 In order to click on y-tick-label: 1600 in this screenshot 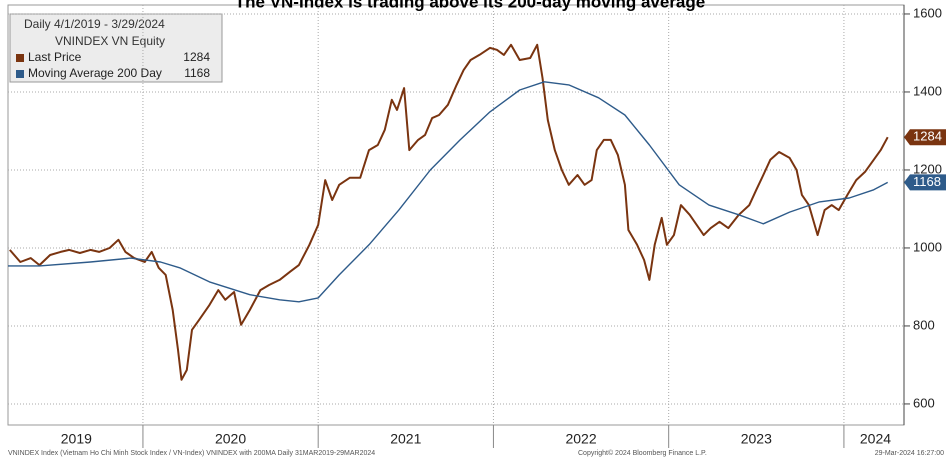, I will do `click(927, 12)`.